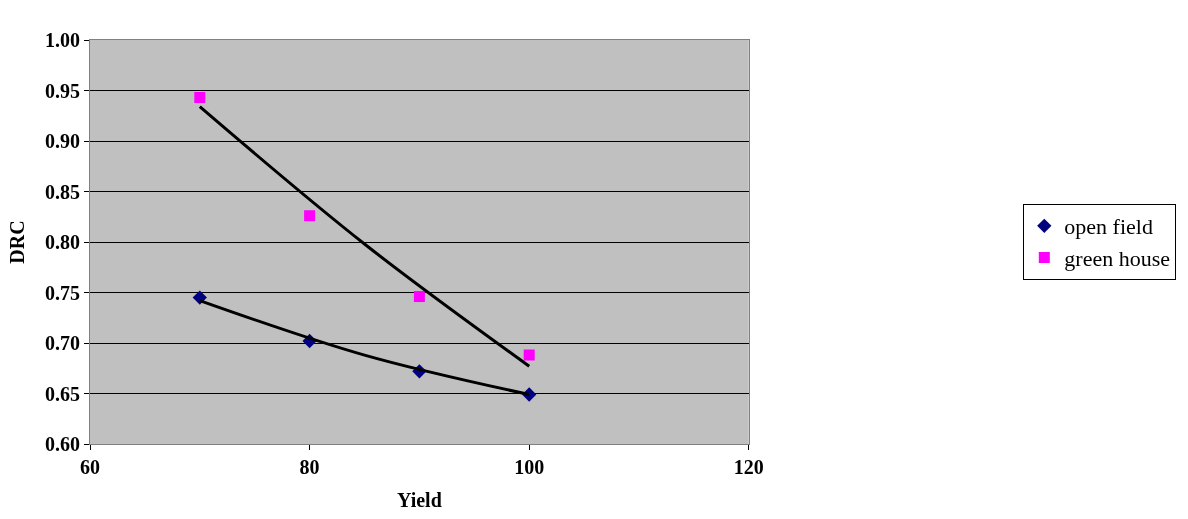 This screenshot has width=1188, height=519. What do you see at coordinates (62, 242) in the screenshot?
I see `y-tick-label: 0.80` at bounding box center [62, 242].